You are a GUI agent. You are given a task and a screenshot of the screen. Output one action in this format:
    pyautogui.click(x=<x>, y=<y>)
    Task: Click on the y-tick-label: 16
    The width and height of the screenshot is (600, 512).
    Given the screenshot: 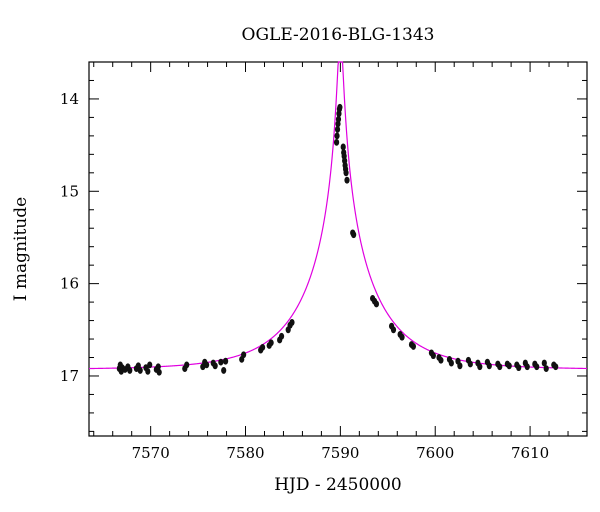 What is the action you would take?
    pyautogui.click(x=69, y=284)
    